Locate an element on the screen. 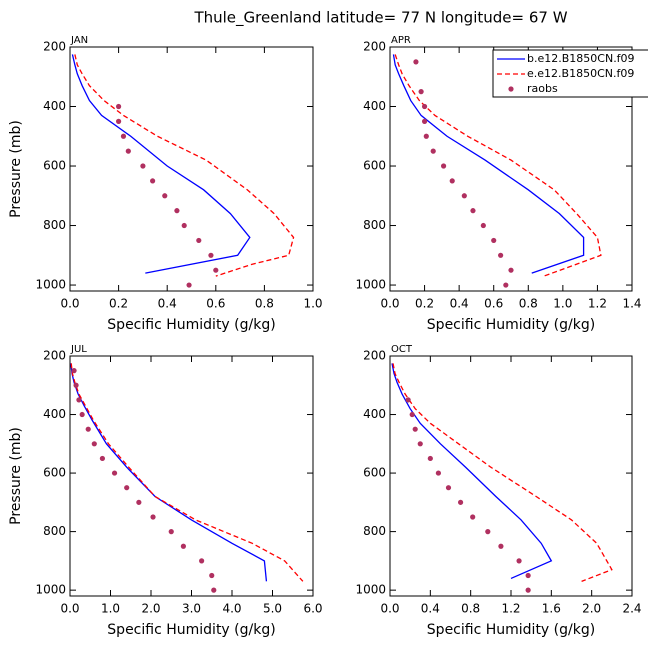  y-tick-label: 400 is located at coordinates (374, 106).